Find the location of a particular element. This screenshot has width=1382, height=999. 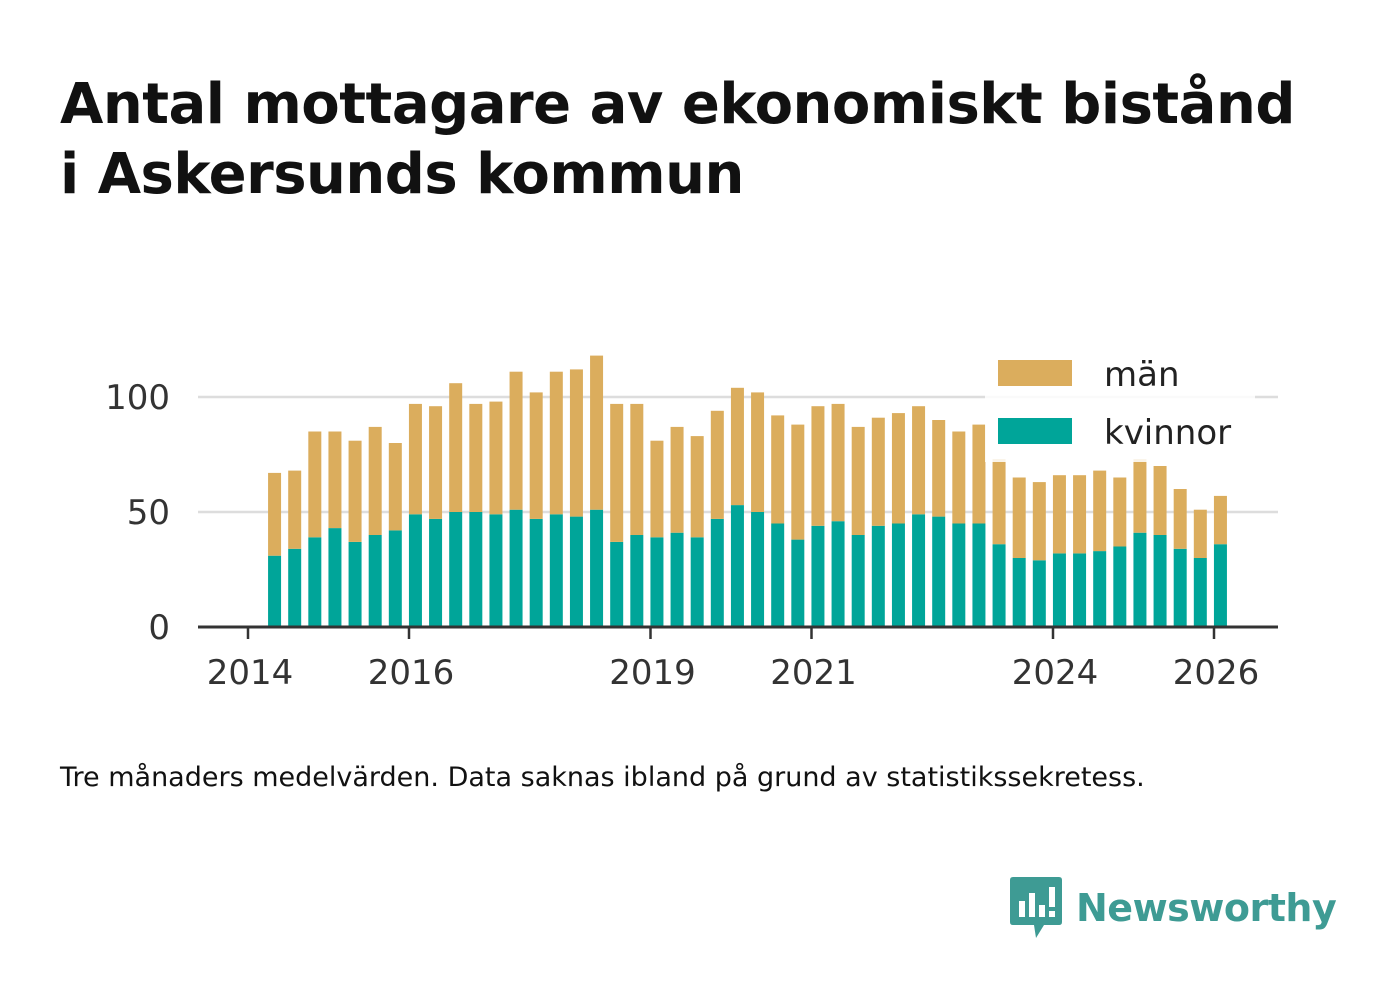

x-tick-label: 2026 is located at coordinates (1216, 673).